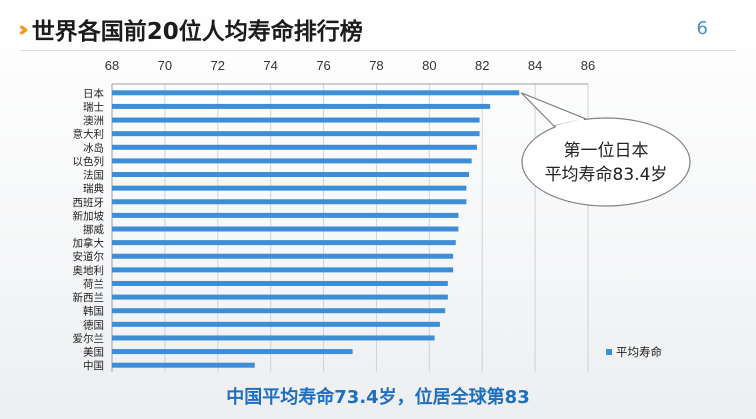 The image size is (756, 419). Describe the element at coordinates (93, 120) in the screenshot. I see `y-tick-label: 澳洲` at that location.